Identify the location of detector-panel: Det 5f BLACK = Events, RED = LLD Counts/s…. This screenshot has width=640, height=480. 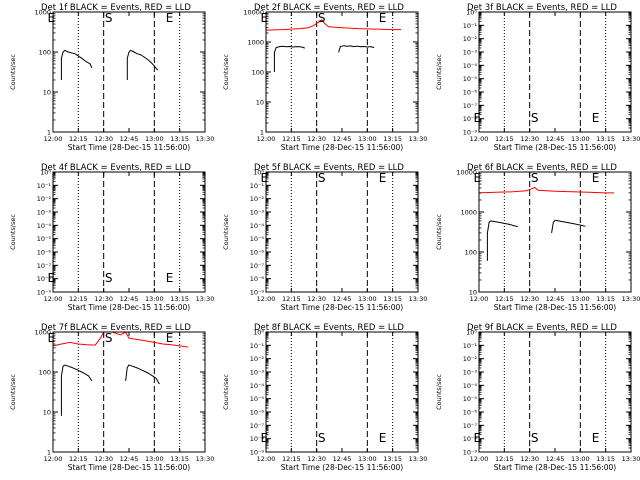
(324, 237).